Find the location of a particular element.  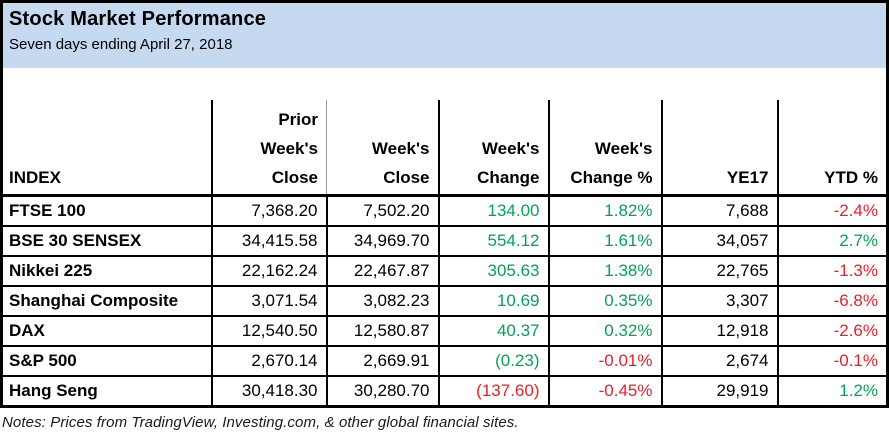

index-name-cell: Hang Seng is located at coordinates (106, 391).